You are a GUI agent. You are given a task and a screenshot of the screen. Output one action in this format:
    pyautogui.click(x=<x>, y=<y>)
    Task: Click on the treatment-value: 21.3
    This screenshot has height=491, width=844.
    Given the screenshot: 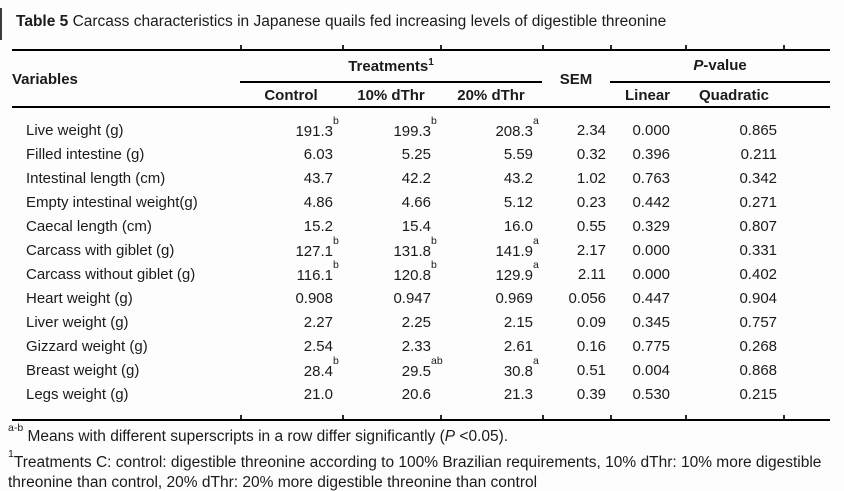 What is the action you would take?
    pyautogui.click(x=491, y=394)
    